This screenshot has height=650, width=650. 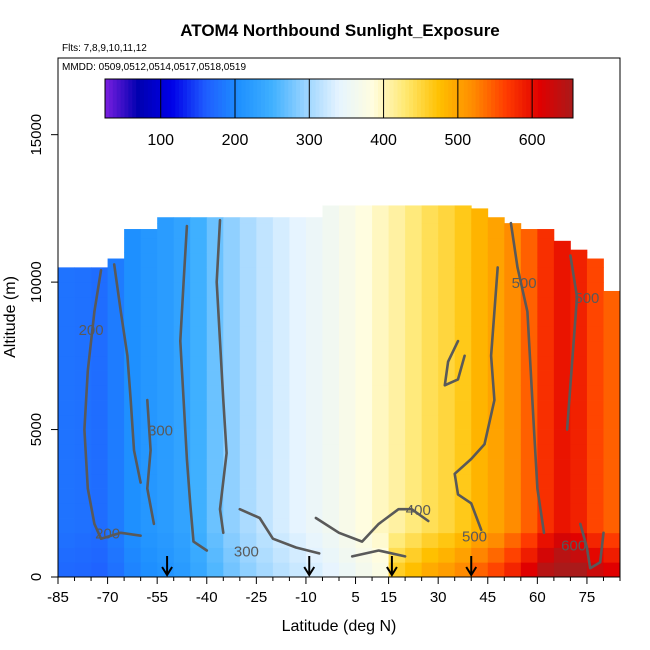 I want to click on colorbar-tick-label: 100, so click(x=160, y=140).